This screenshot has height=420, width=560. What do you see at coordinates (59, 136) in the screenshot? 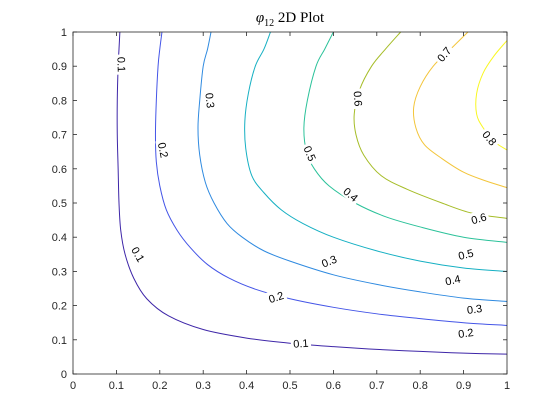
I see `y-tick-label: 0.7` at bounding box center [59, 136].